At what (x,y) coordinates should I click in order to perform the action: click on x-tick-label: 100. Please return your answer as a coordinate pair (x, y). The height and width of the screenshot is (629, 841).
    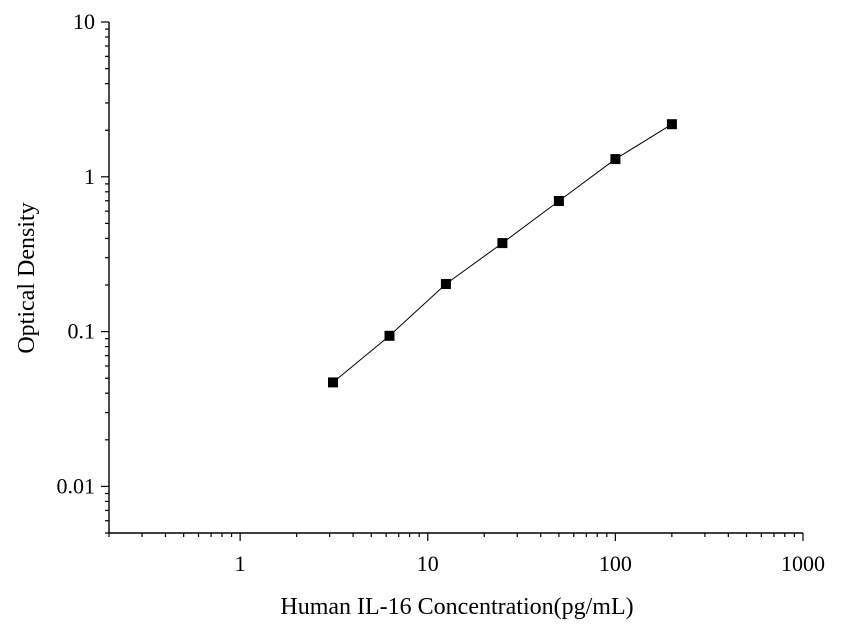
    Looking at the image, I should click on (615, 563).